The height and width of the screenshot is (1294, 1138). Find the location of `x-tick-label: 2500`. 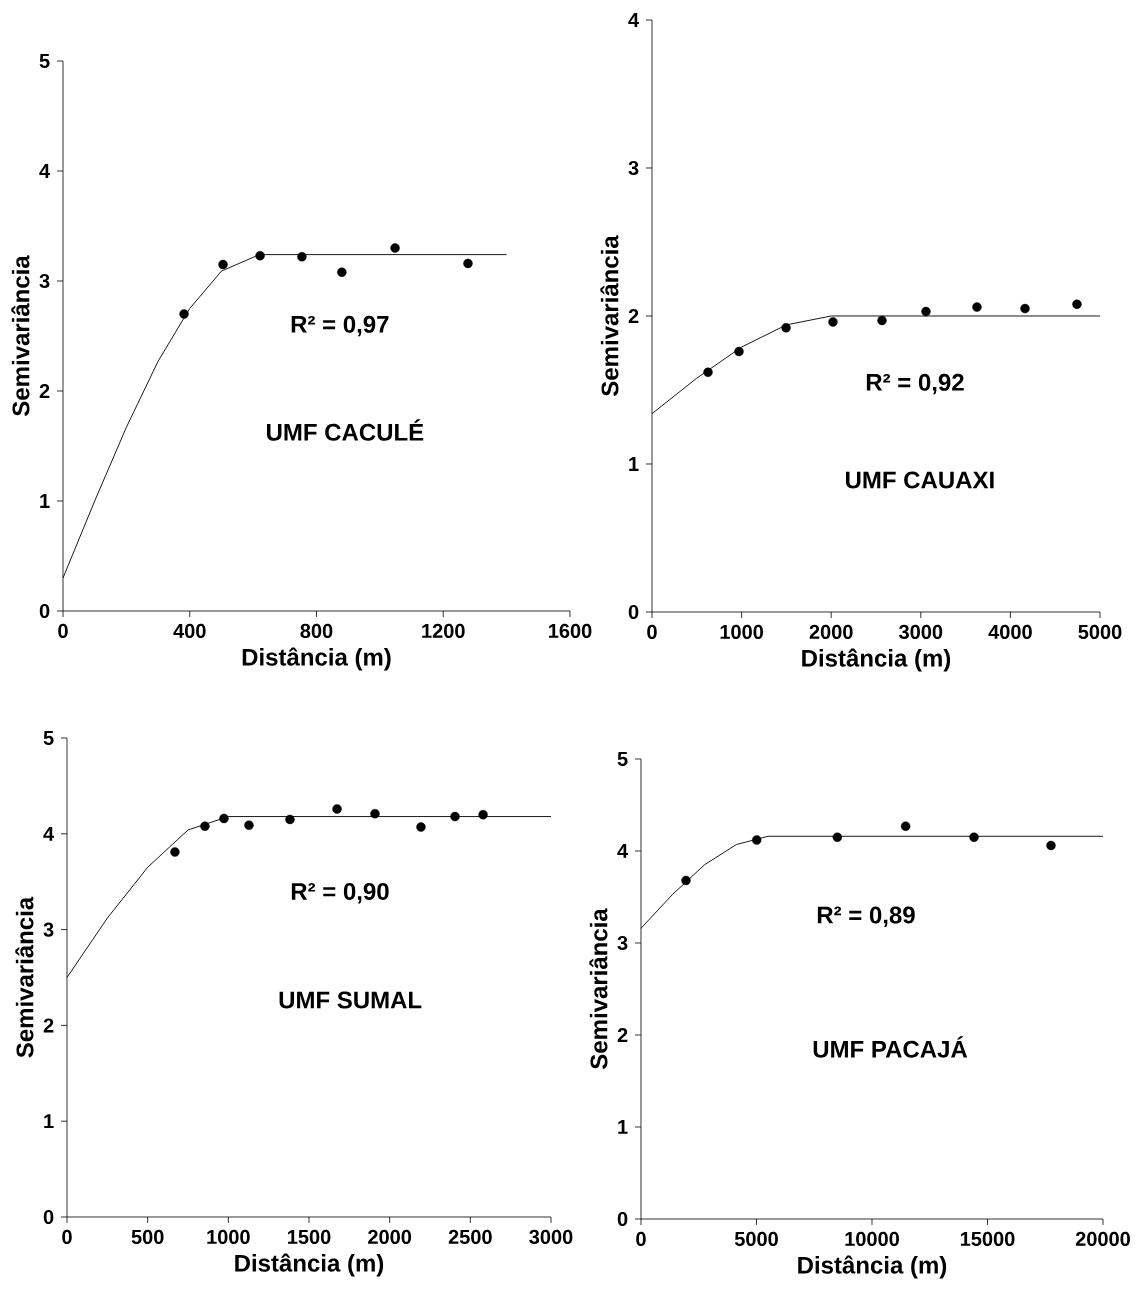

x-tick-label: 2500 is located at coordinates (470, 1237).